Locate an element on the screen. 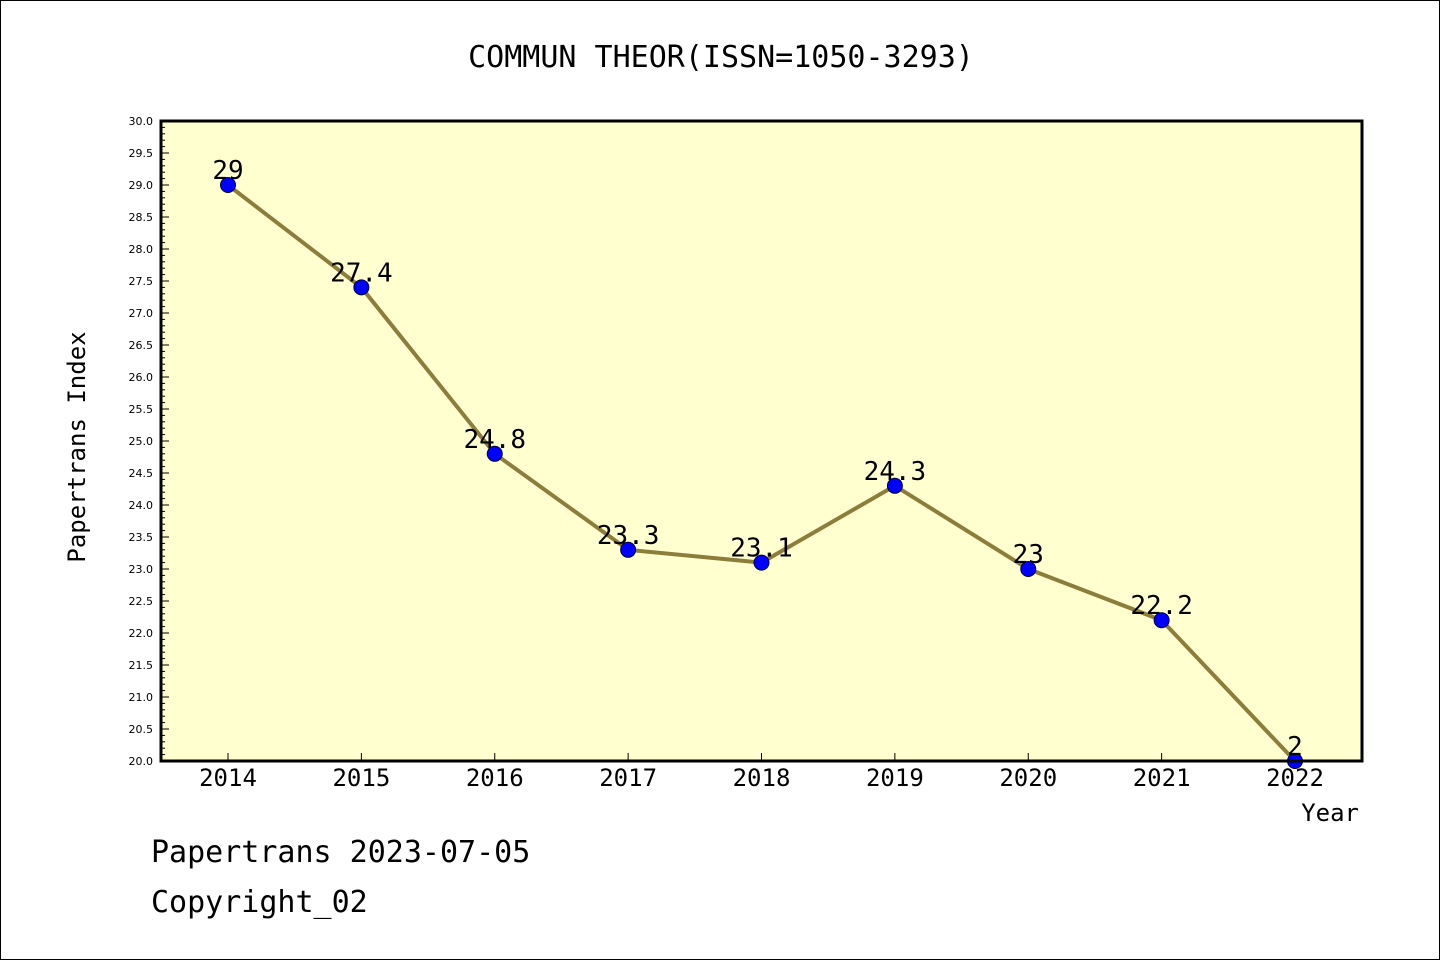  x-axis: 2014 2015 2016 2017 2018 2019 2020 2021 2022 is located at coordinates (761, 772).